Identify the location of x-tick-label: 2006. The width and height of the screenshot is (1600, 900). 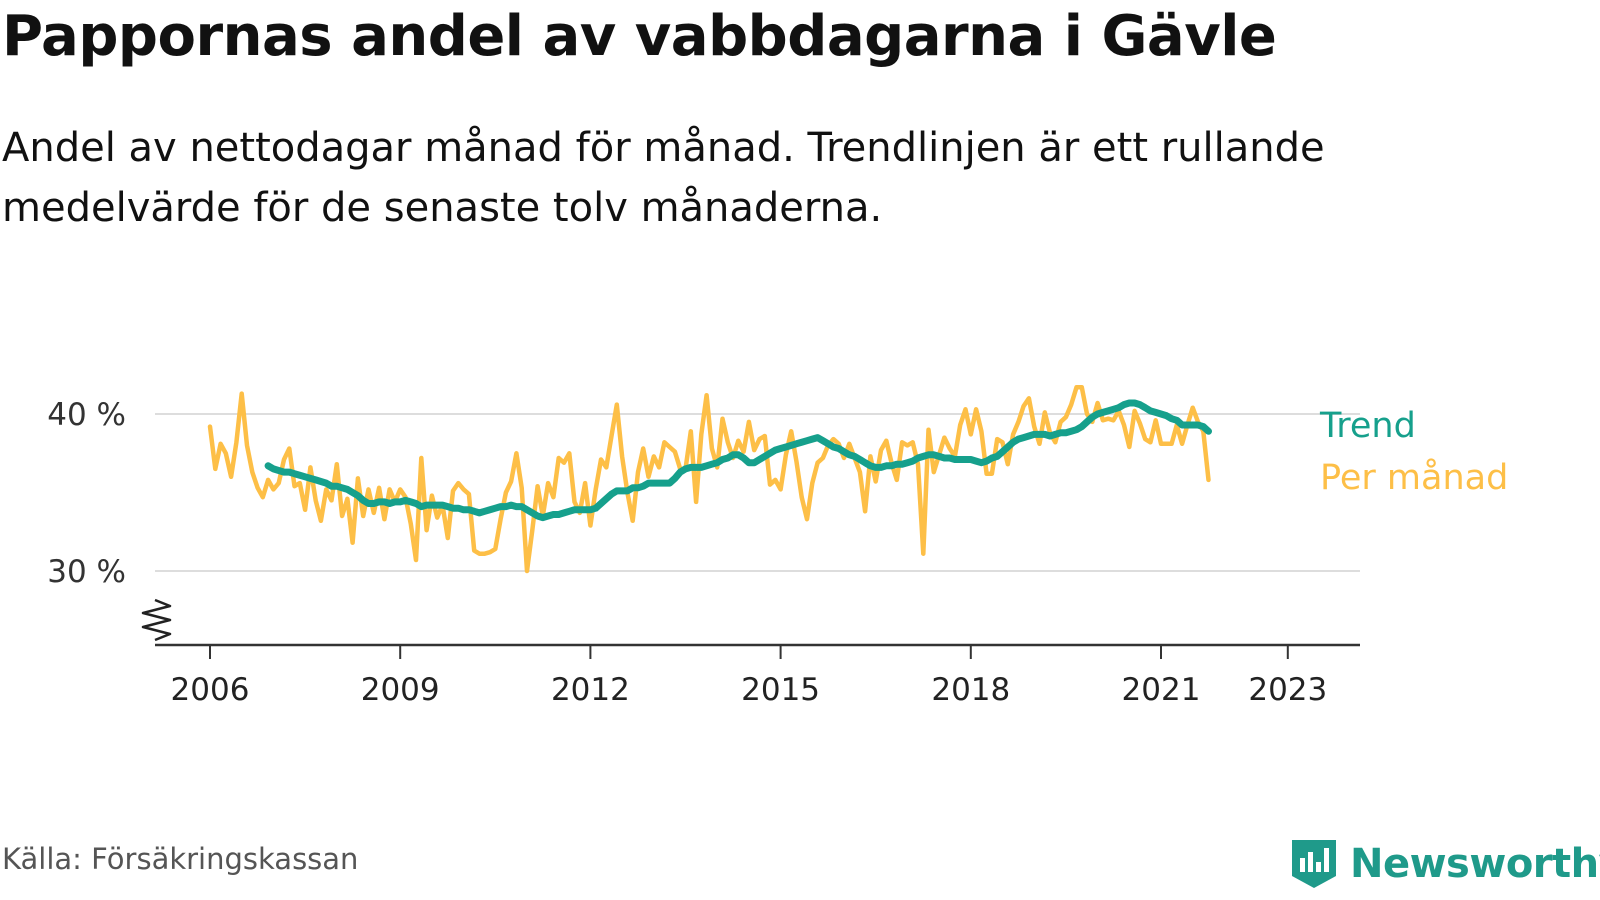
(210, 690).